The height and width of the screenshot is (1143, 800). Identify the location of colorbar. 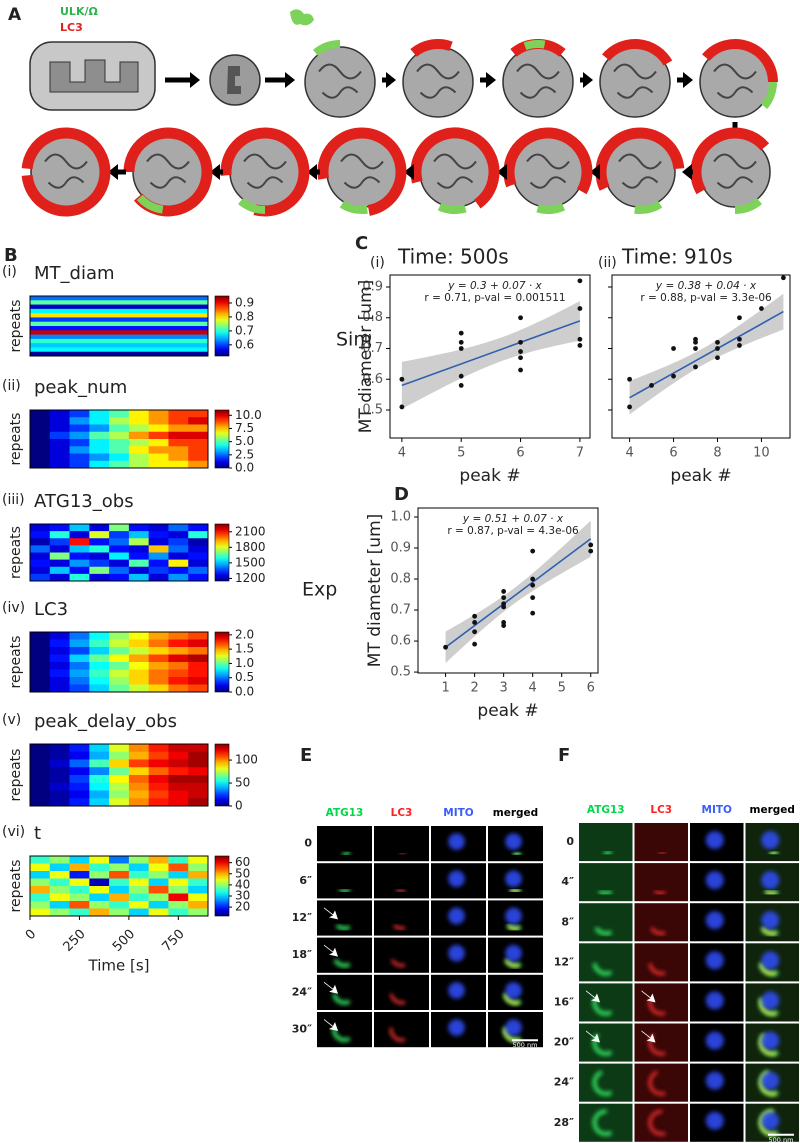
(222, 439).